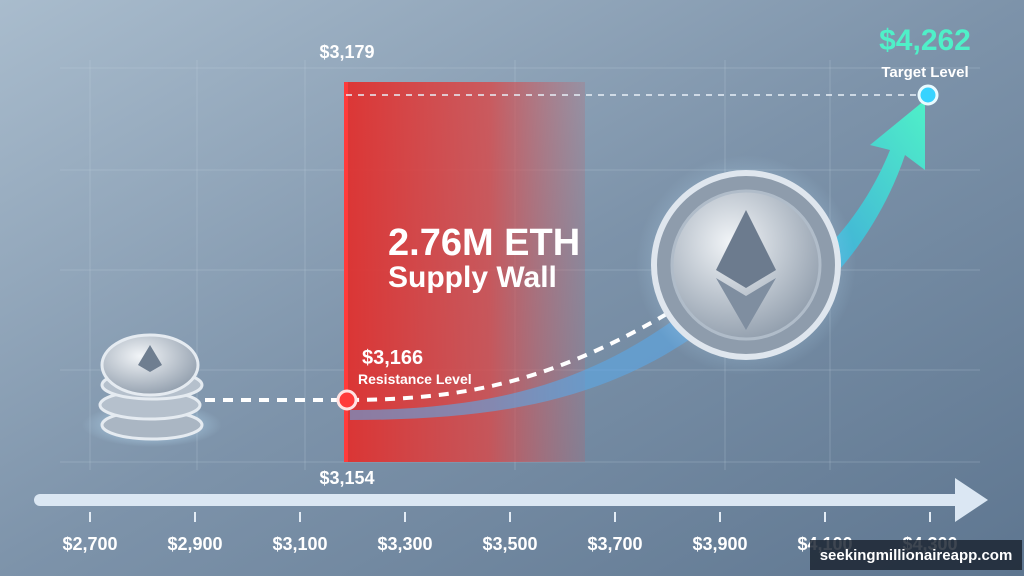  I want to click on watermark-bg, so click(916, 555).